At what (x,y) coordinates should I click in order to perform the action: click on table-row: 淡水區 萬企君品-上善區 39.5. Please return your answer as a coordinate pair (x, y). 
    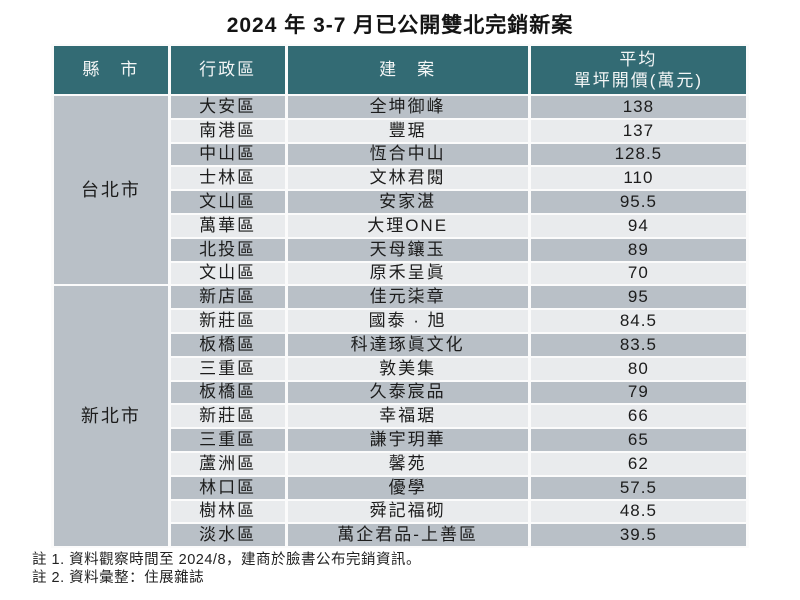
    Looking at the image, I should click on (401, 535).